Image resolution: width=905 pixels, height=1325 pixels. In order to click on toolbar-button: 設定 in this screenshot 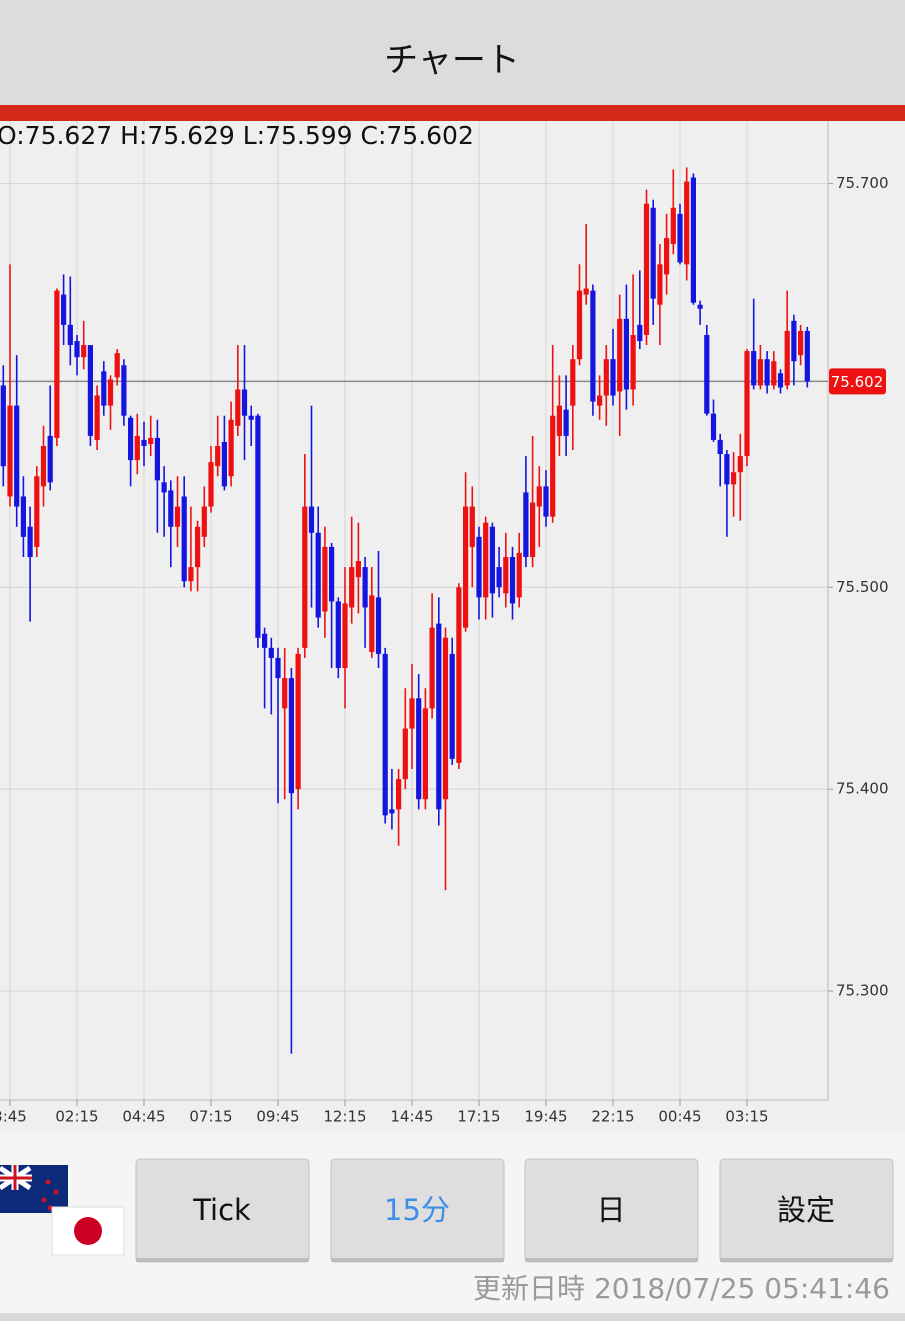, I will do `click(806, 1210)`.